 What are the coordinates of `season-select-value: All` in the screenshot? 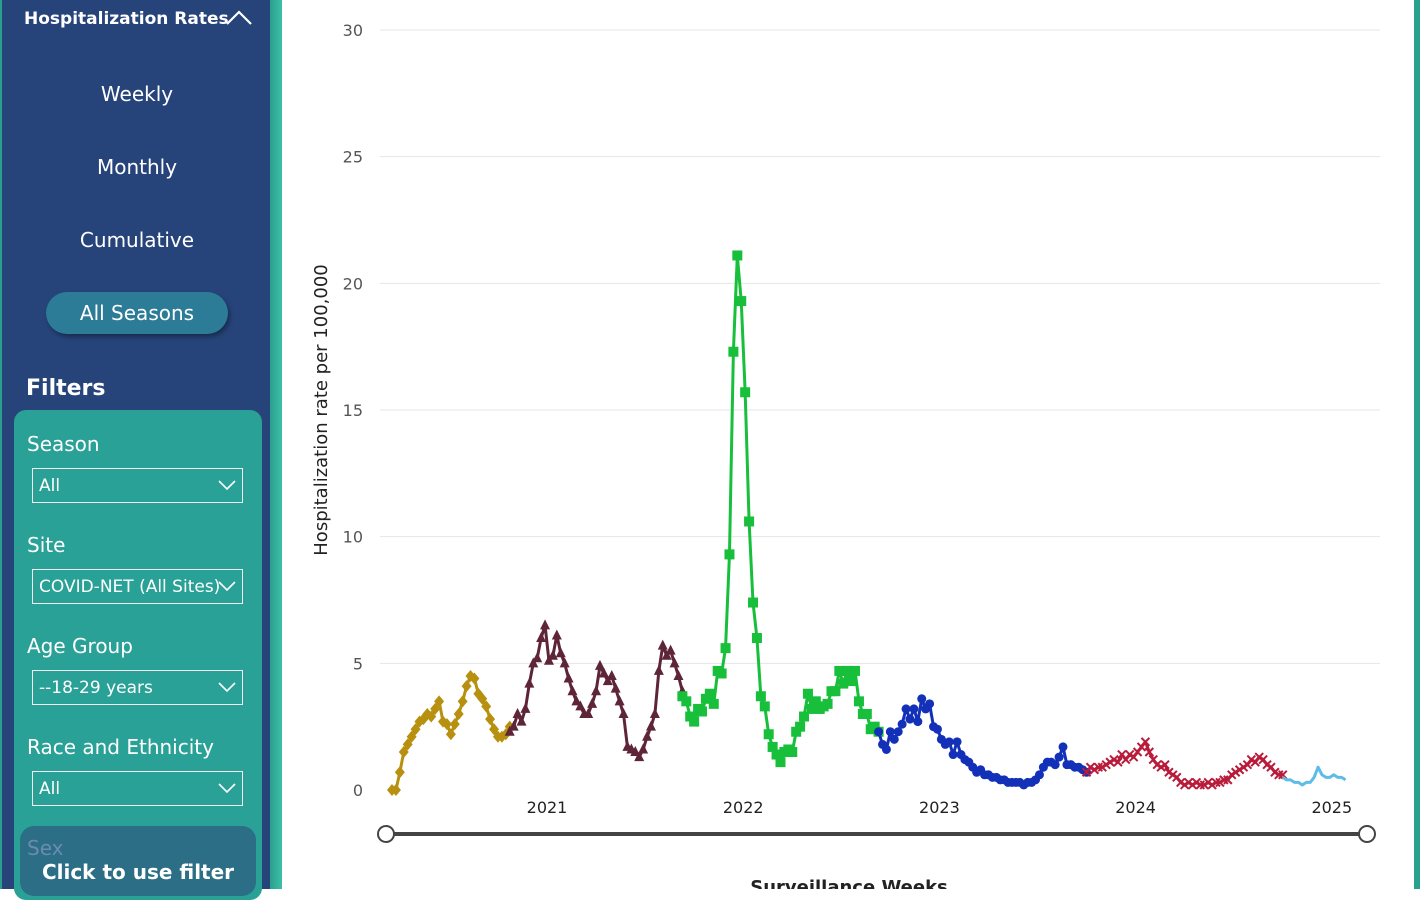 It's located at (50, 486).